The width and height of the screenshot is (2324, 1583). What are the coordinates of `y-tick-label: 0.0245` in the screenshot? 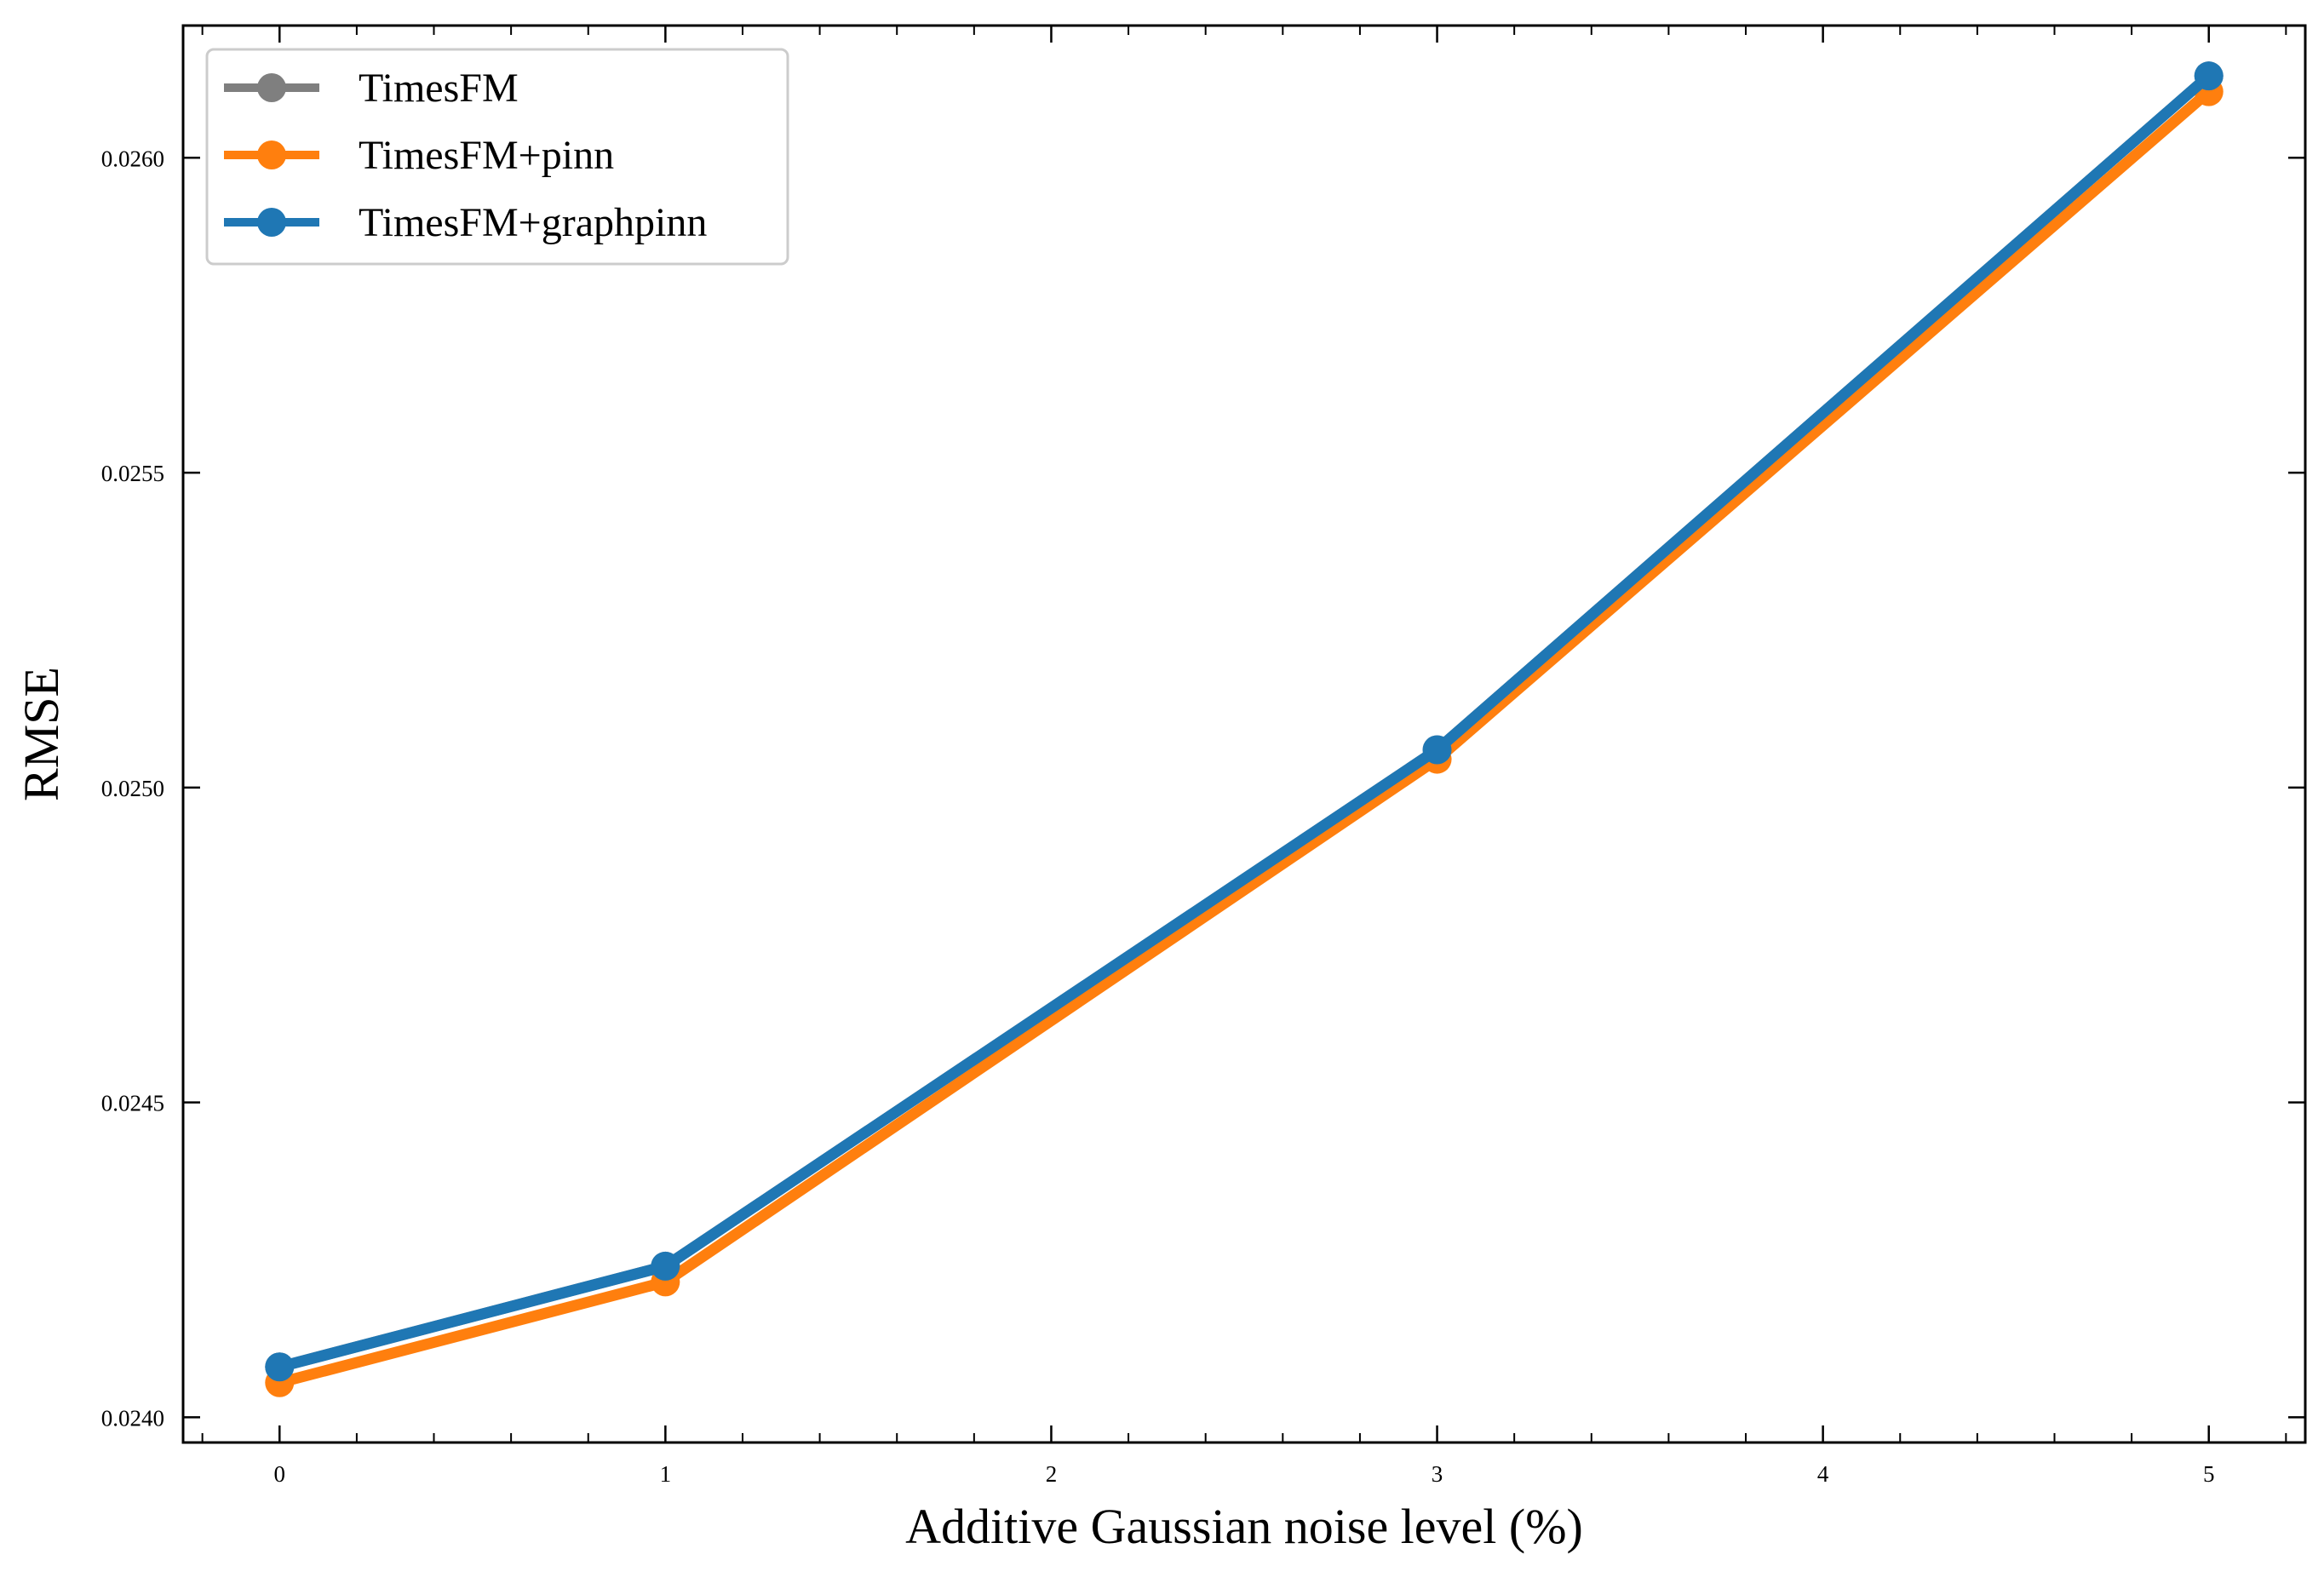 It's located at (132, 1103).